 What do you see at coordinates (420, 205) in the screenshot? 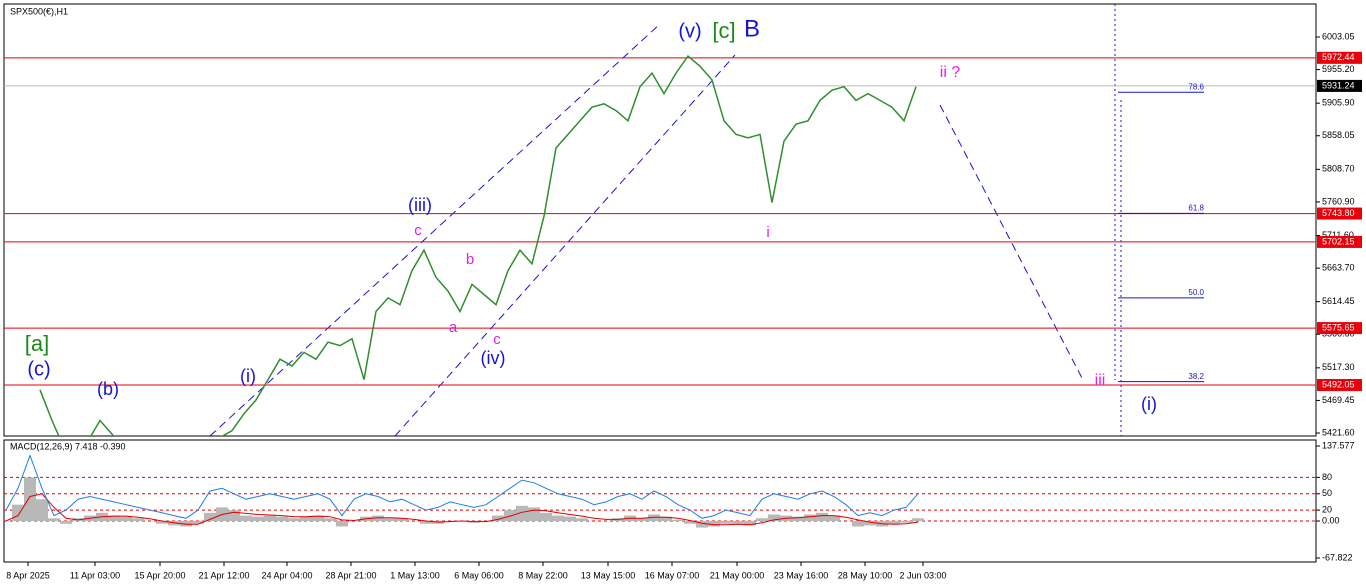
I see `wave-label: (iii)` at bounding box center [420, 205].